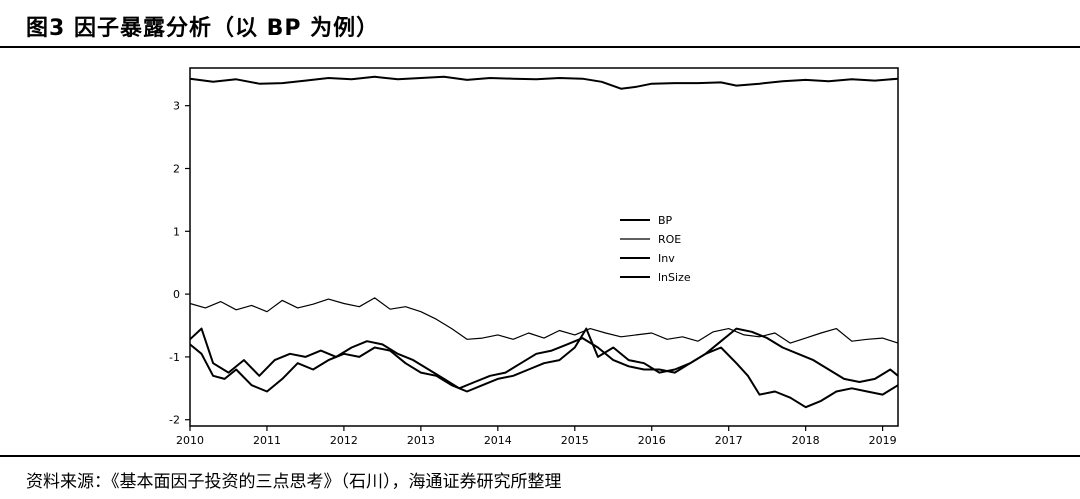 This screenshot has height=499, width=1080. Describe the element at coordinates (174, 420) in the screenshot. I see `y-tick-label: -2` at that location.